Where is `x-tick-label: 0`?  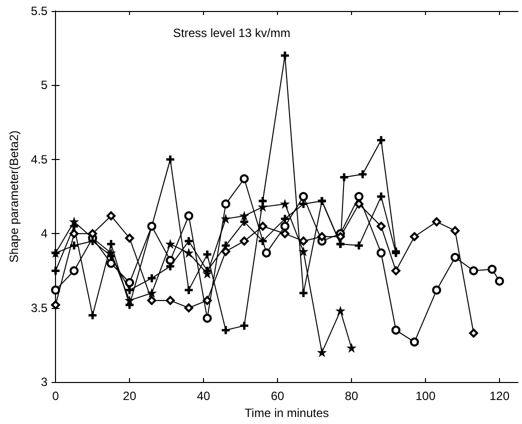
x-tick-label: 0 is located at coordinates (56, 396).